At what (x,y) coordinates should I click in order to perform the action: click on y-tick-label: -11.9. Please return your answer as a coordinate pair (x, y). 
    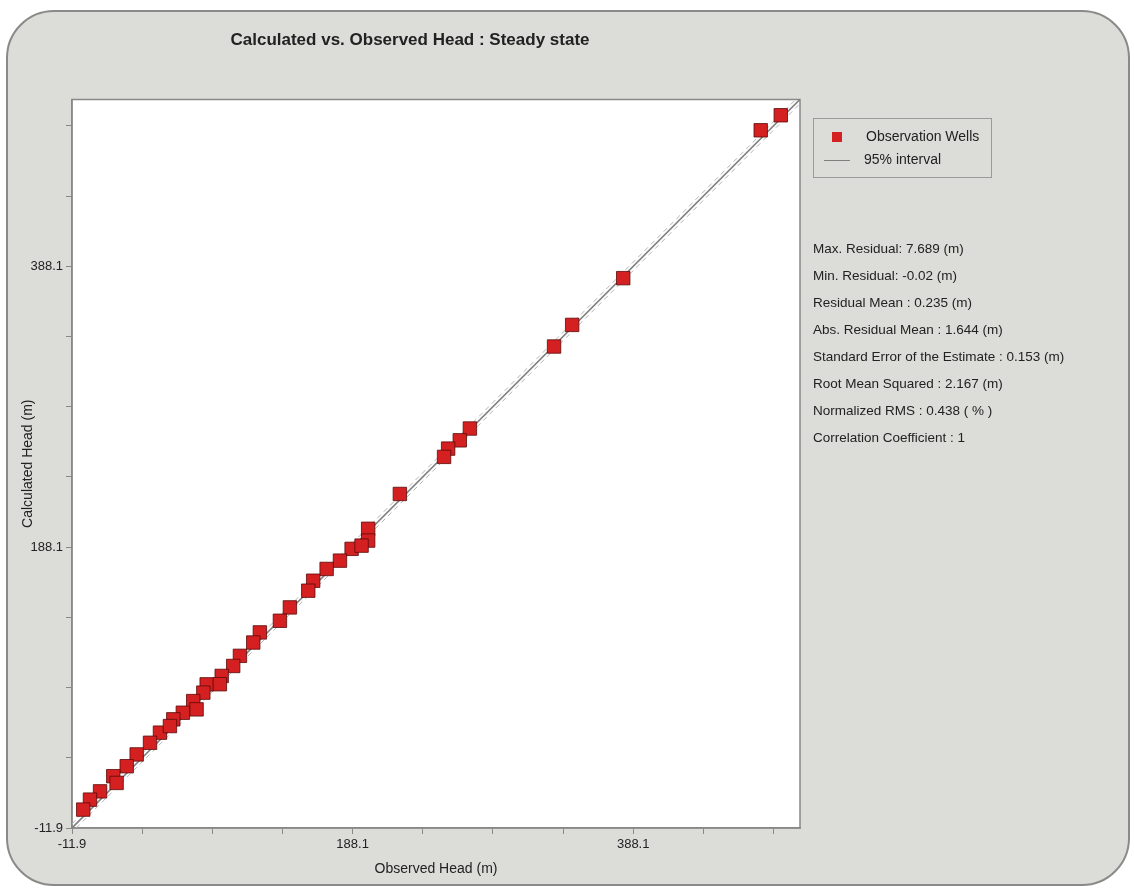
    Looking at the image, I should click on (48, 827).